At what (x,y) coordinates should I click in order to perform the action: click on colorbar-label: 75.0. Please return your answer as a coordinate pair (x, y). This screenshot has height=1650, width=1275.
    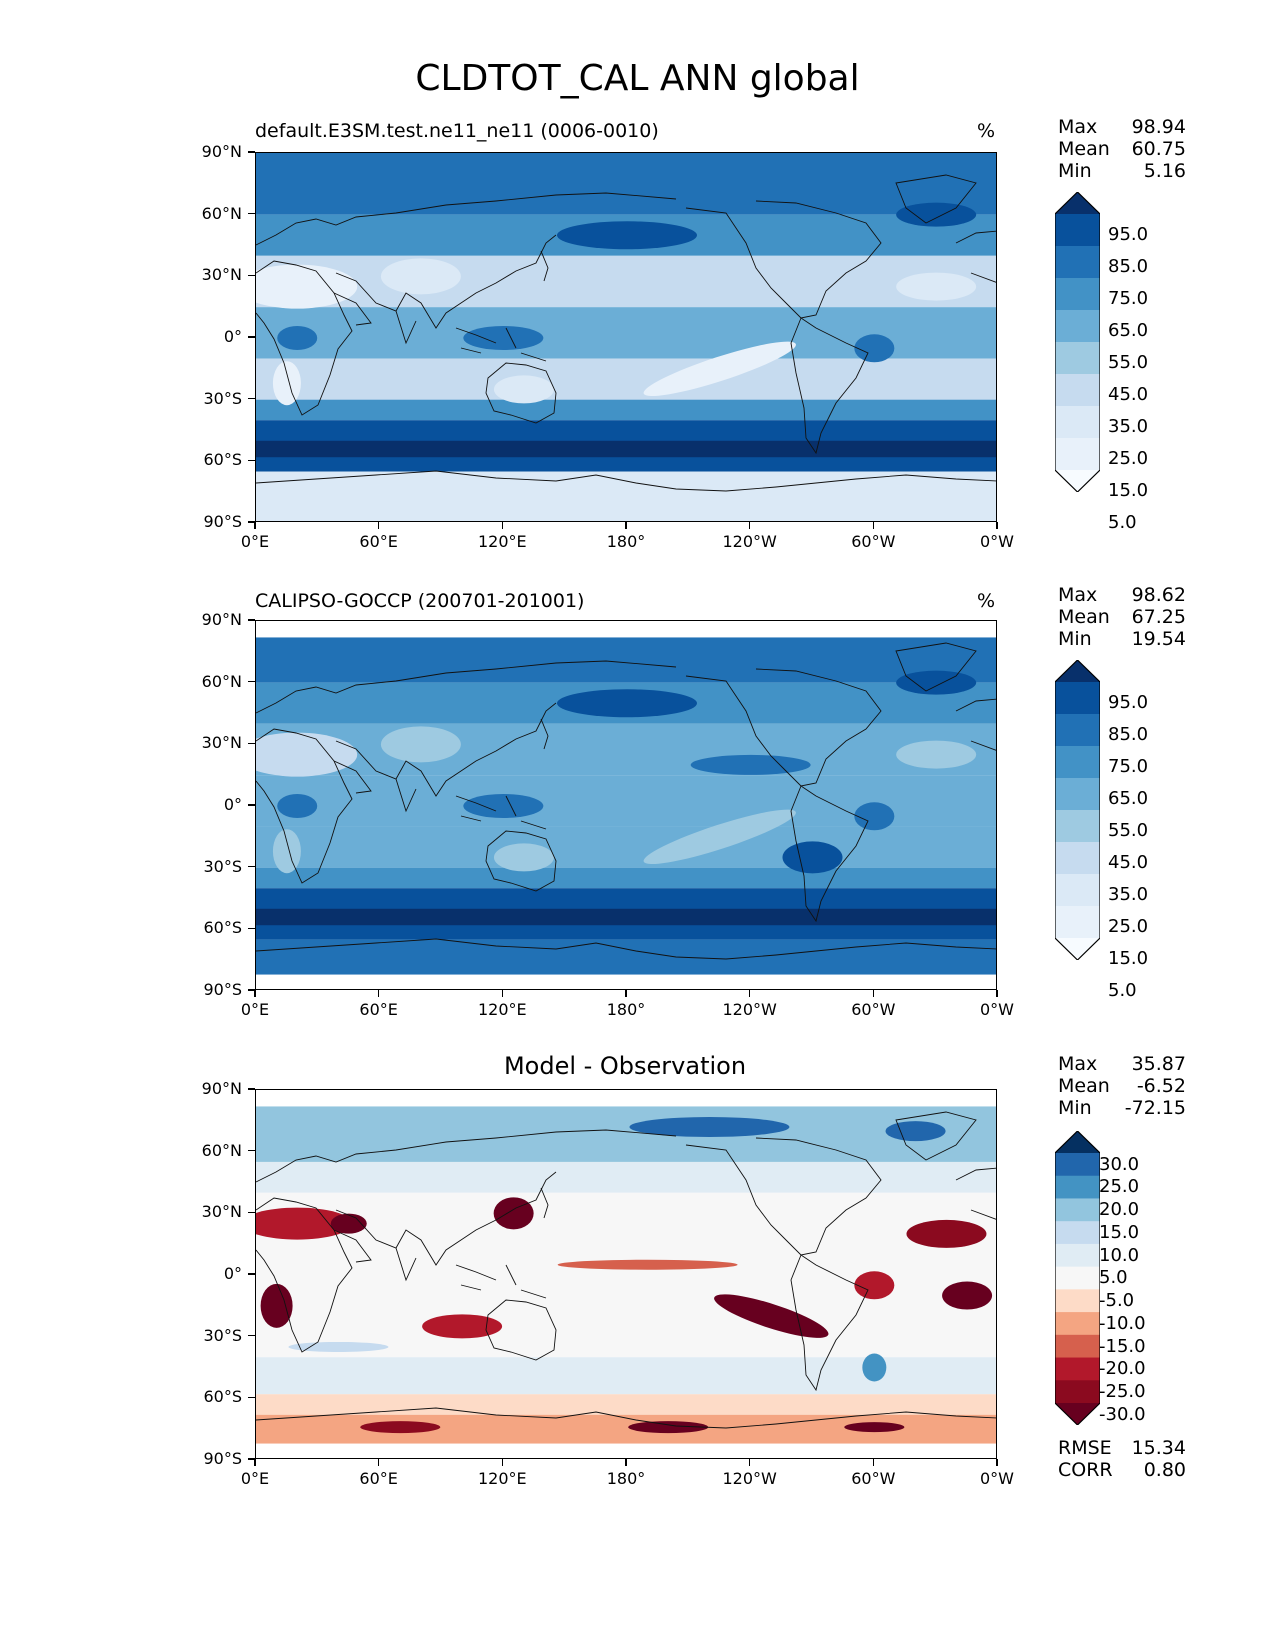
    Looking at the image, I should click on (1128, 766).